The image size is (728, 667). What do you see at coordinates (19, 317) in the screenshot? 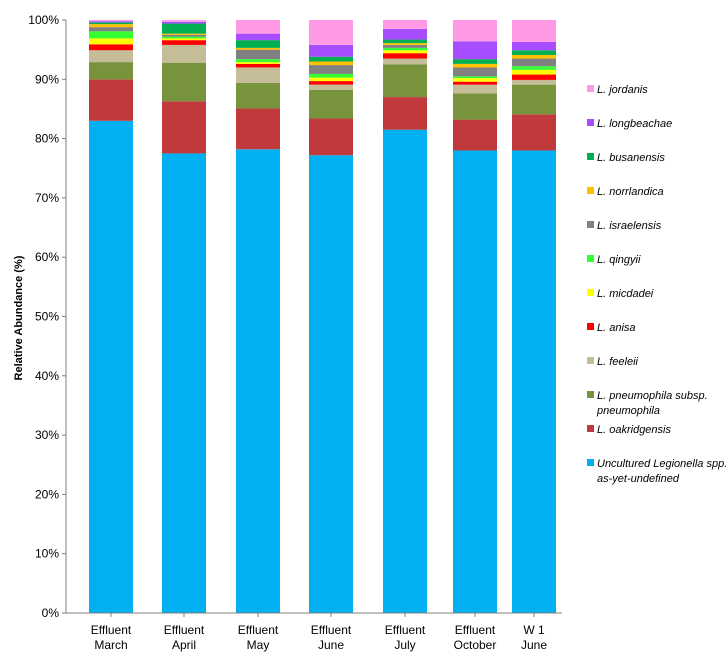
I see `y-axis-title: Relative Abundance (%)` at bounding box center [19, 317].